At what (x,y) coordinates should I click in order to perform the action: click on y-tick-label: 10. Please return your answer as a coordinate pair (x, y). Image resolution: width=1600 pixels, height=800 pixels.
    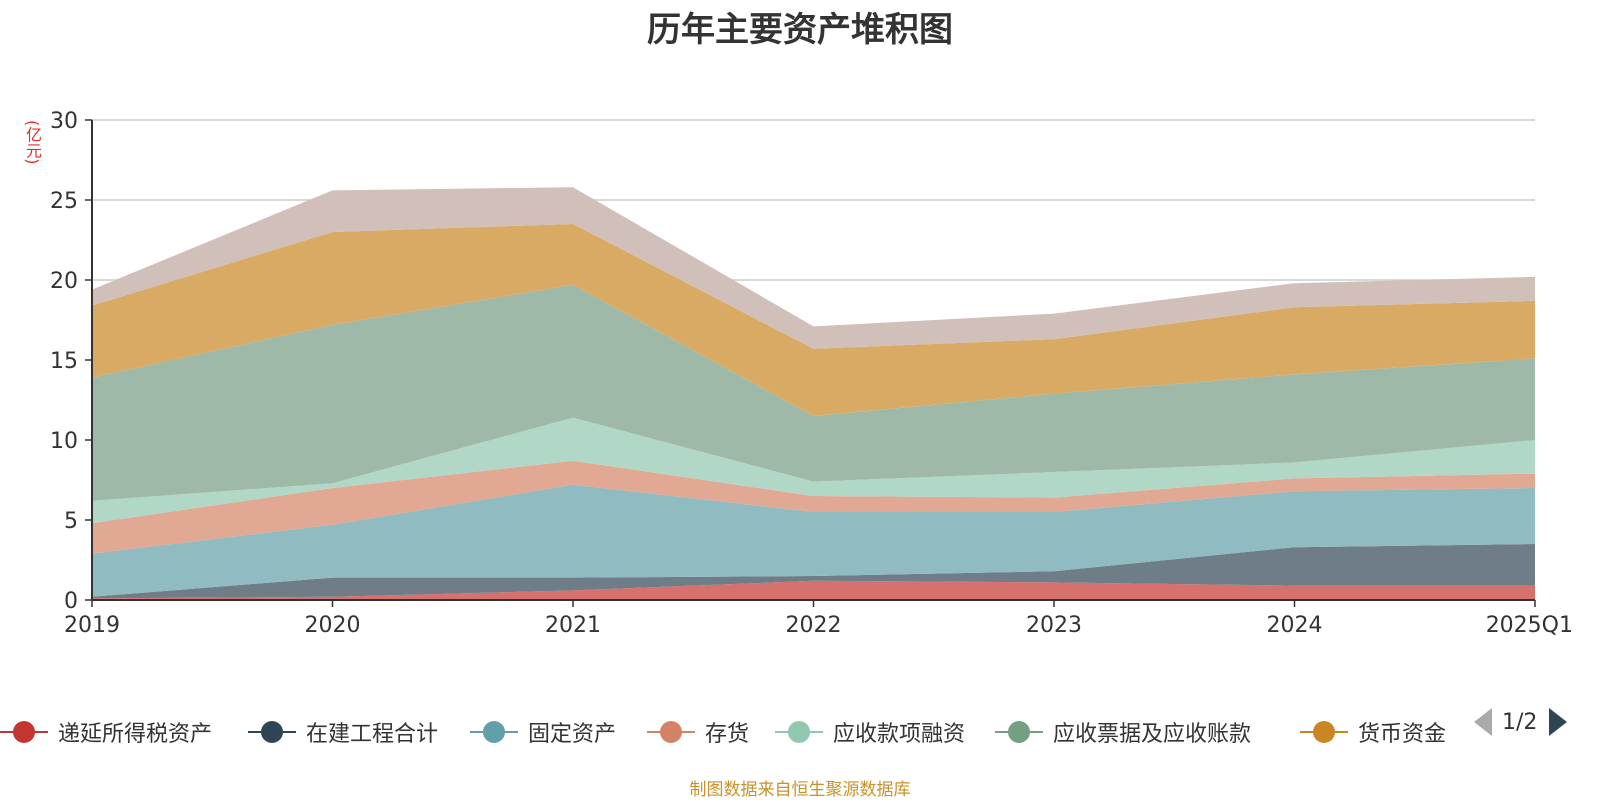
    Looking at the image, I should click on (64, 441).